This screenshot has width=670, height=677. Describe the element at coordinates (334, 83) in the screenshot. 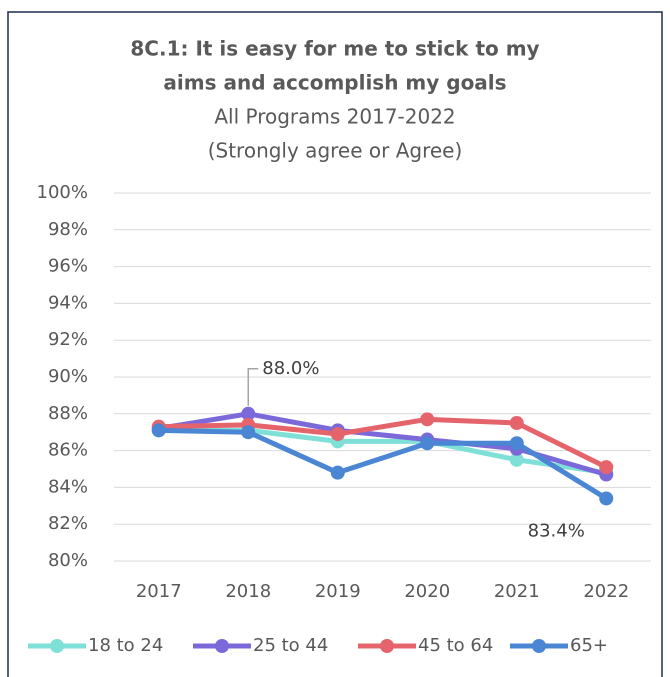

I see `chart-title: aims and accomplish my goals` at that location.